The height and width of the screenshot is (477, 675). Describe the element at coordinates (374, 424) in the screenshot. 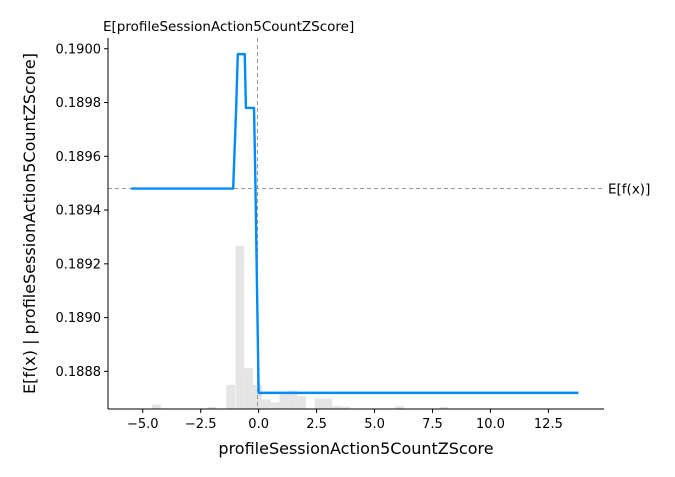

I see `x-tick-label: 5.0` at that location.